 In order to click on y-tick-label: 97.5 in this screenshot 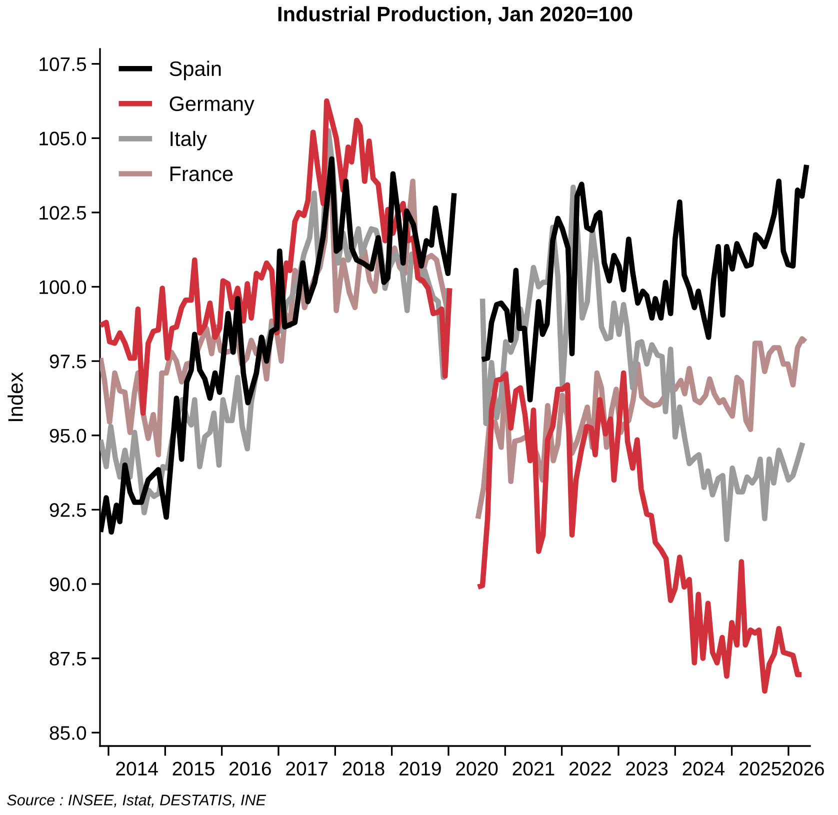, I will do `click(68, 361)`.